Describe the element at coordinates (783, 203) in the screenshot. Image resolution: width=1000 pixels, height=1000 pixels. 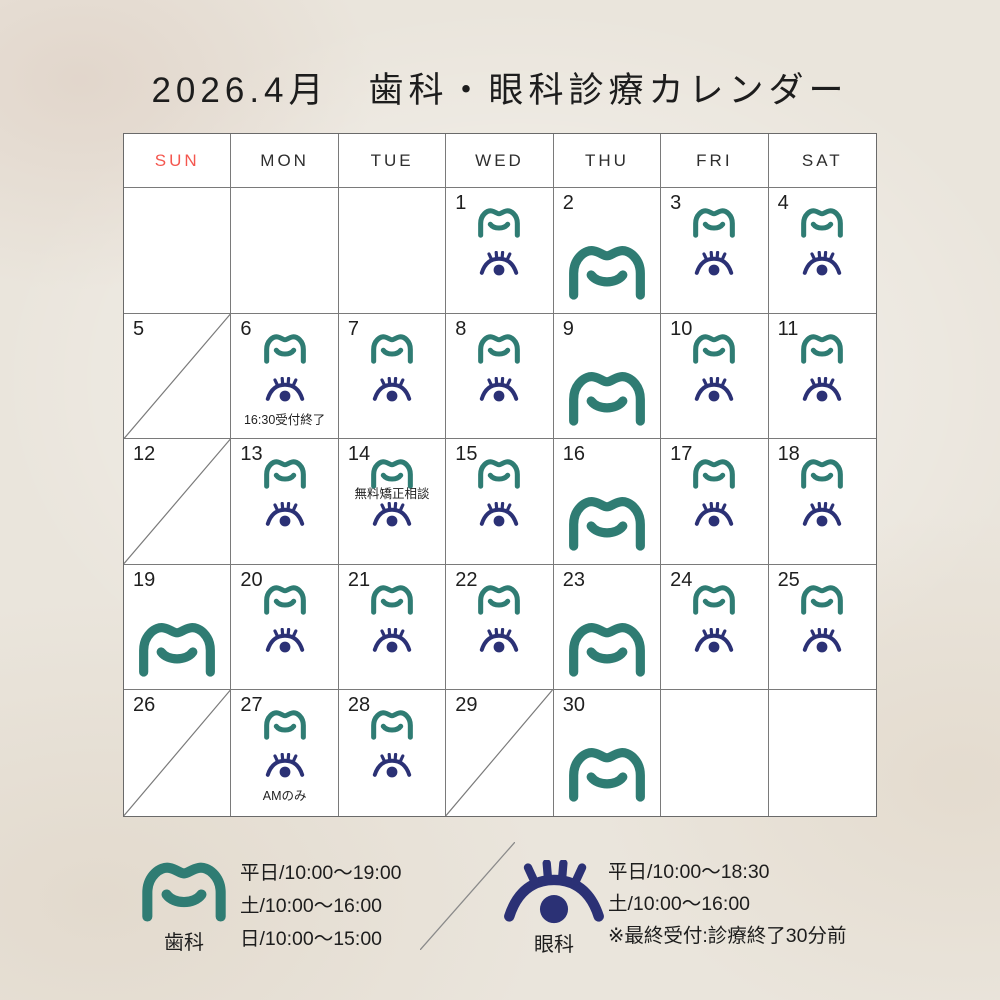
I see `day-number: 4` at that location.